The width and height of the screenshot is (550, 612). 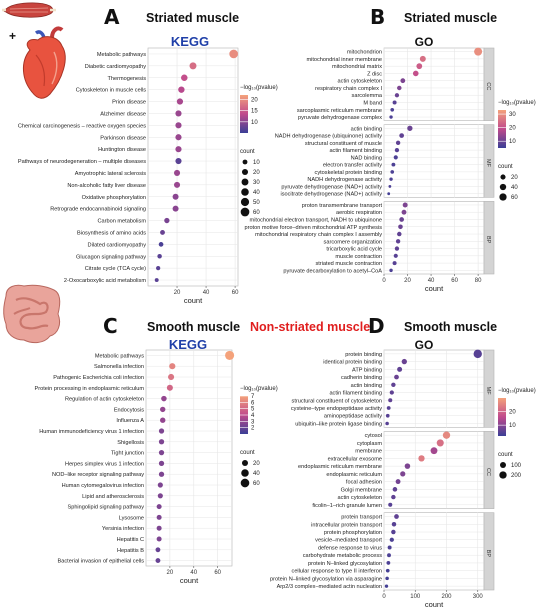 I want to click on category-label: NOD–like receptor signaling pathway, so click(x=98, y=475).